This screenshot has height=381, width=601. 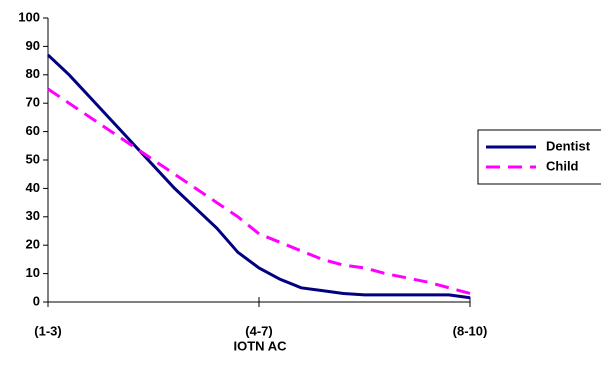 I want to click on legend-box, so click(x=539, y=157).